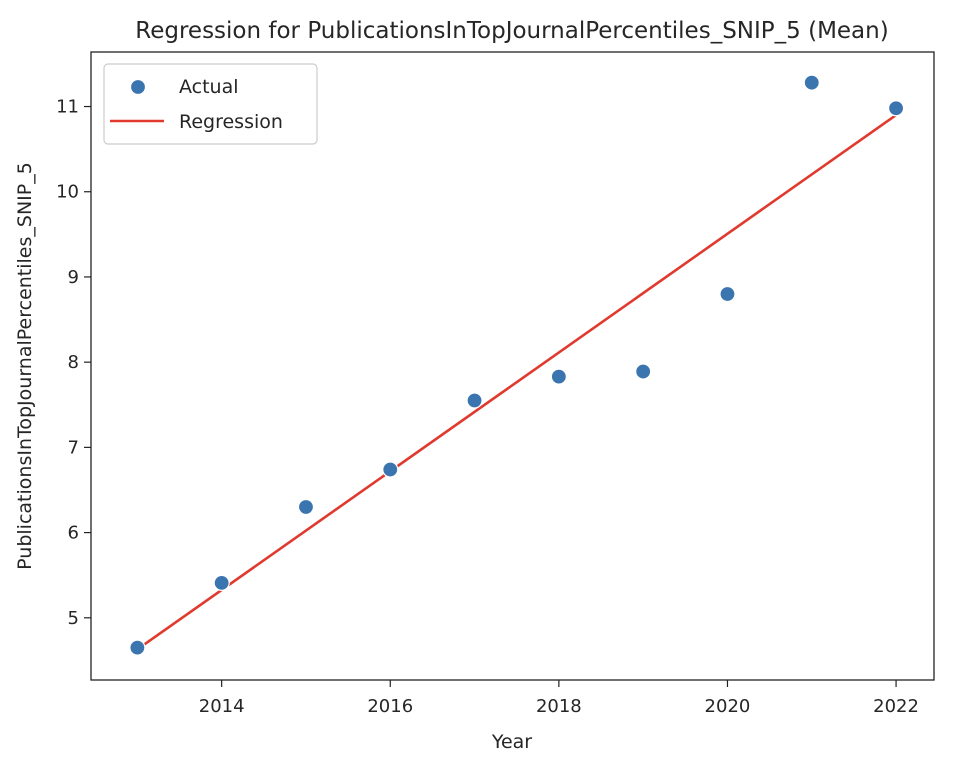  Describe the element at coordinates (73, 447) in the screenshot. I see `y-tick-label: 7` at that location.